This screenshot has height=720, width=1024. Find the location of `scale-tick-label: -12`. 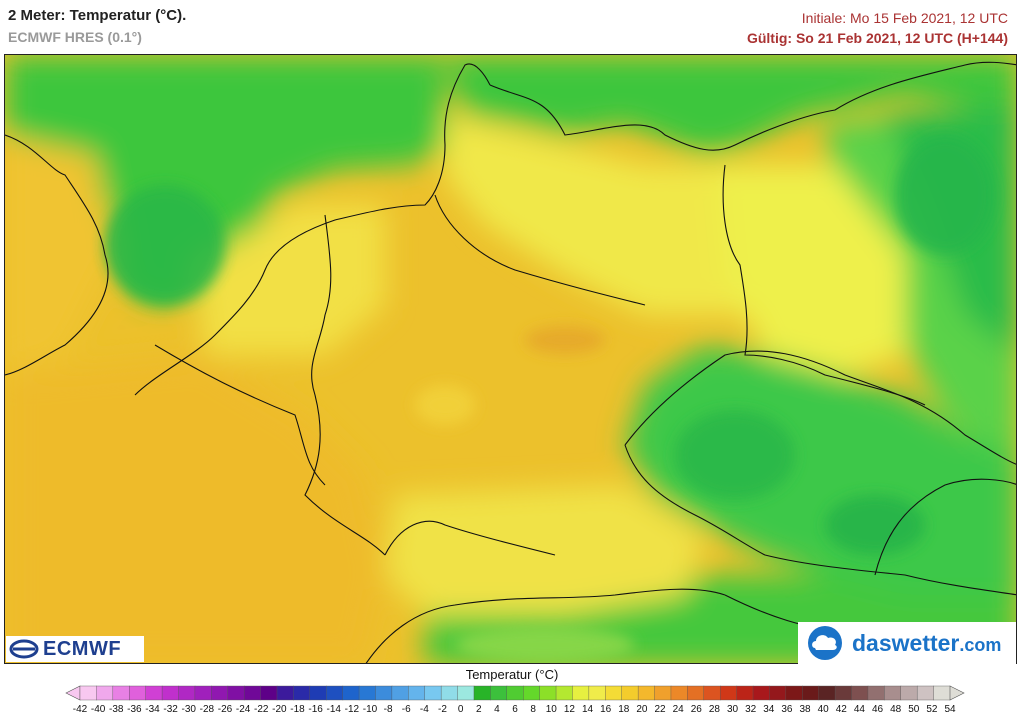

scale-tick-label: -12 is located at coordinates (352, 709).